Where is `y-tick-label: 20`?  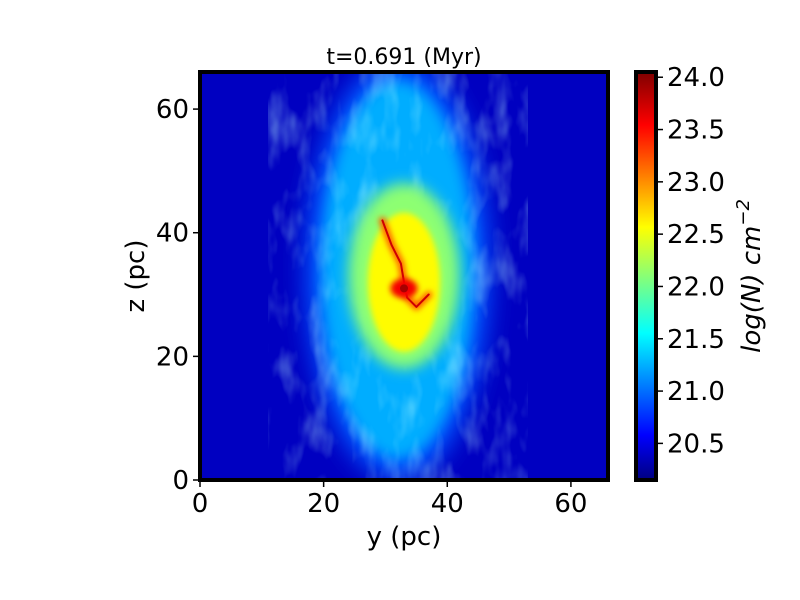
y-tick-label: 20 is located at coordinates (172, 357).